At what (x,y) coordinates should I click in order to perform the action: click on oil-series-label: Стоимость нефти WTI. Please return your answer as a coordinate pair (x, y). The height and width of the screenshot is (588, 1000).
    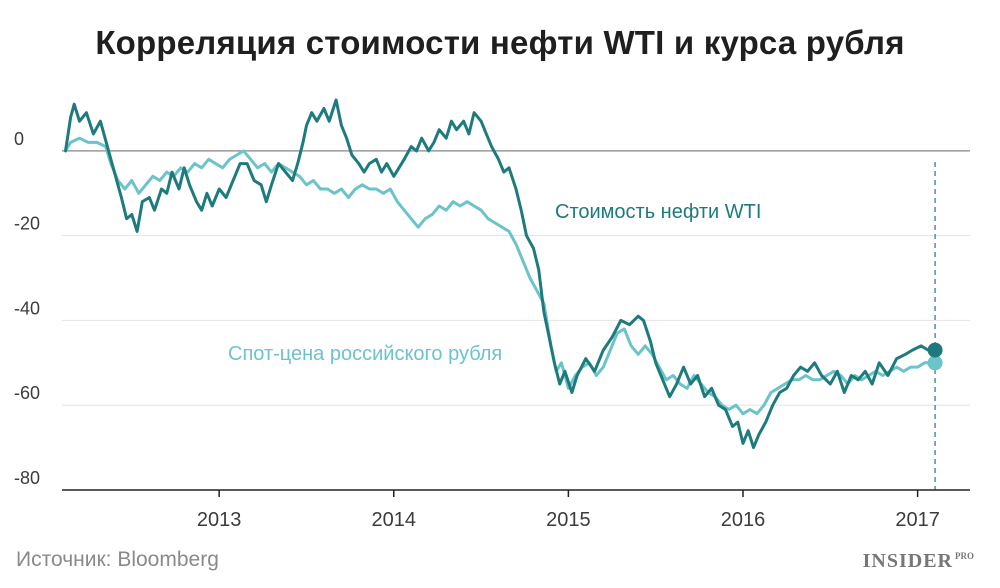
    Looking at the image, I should click on (658, 212).